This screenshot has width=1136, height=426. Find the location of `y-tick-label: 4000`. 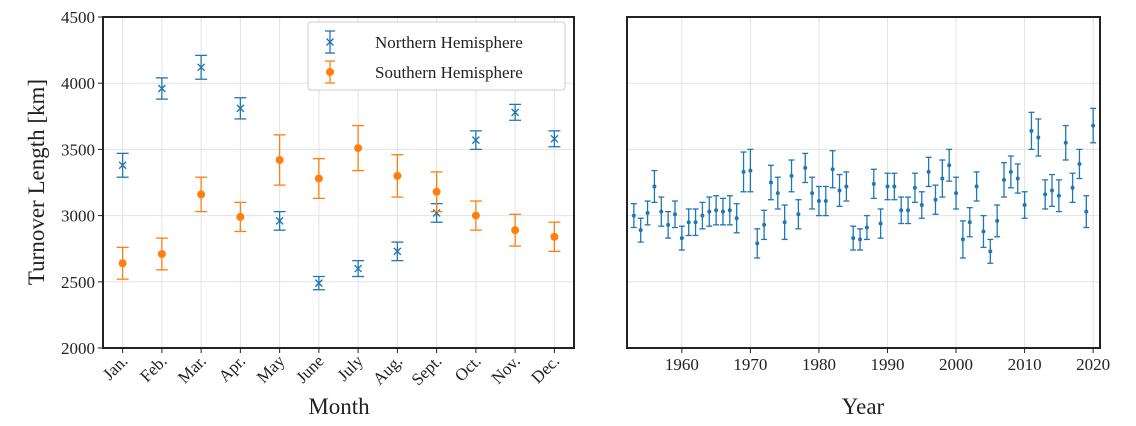

y-tick-label: 4000 is located at coordinates (78, 83).